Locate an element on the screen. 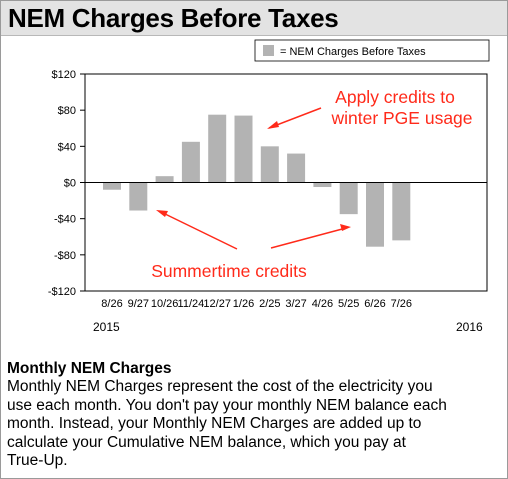 This screenshot has width=508, height=479. arrow-summer-right-head is located at coordinates (345, 227).